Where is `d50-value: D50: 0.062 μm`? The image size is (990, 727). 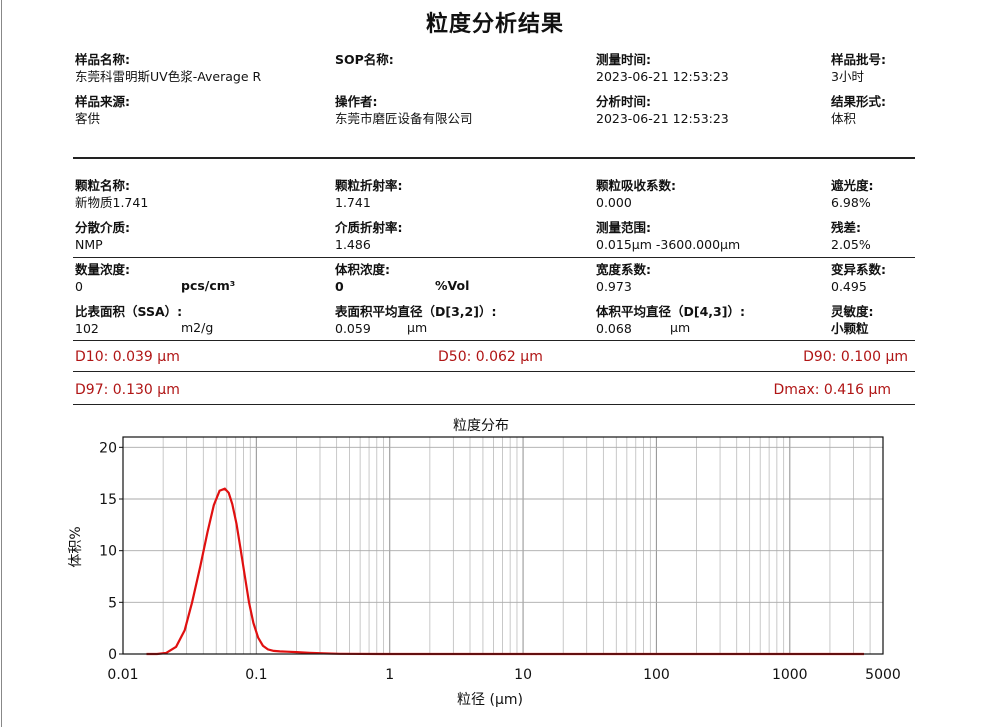
d50-value: D50: 0.062 μm is located at coordinates (490, 357).